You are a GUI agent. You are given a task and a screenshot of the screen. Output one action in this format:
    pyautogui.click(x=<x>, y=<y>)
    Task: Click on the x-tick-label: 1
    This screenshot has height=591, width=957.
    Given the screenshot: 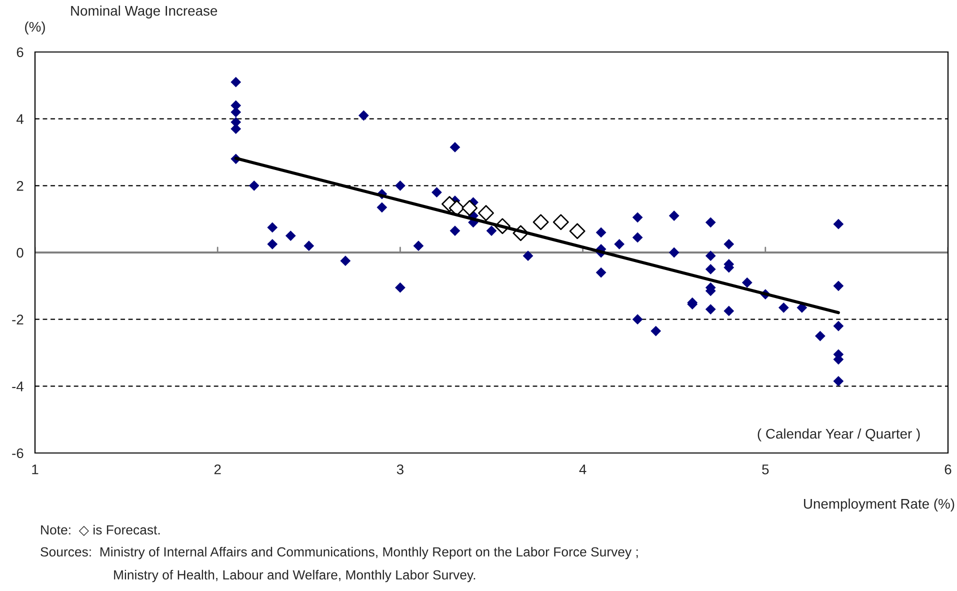 What is the action you would take?
    pyautogui.click(x=35, y=469)
    